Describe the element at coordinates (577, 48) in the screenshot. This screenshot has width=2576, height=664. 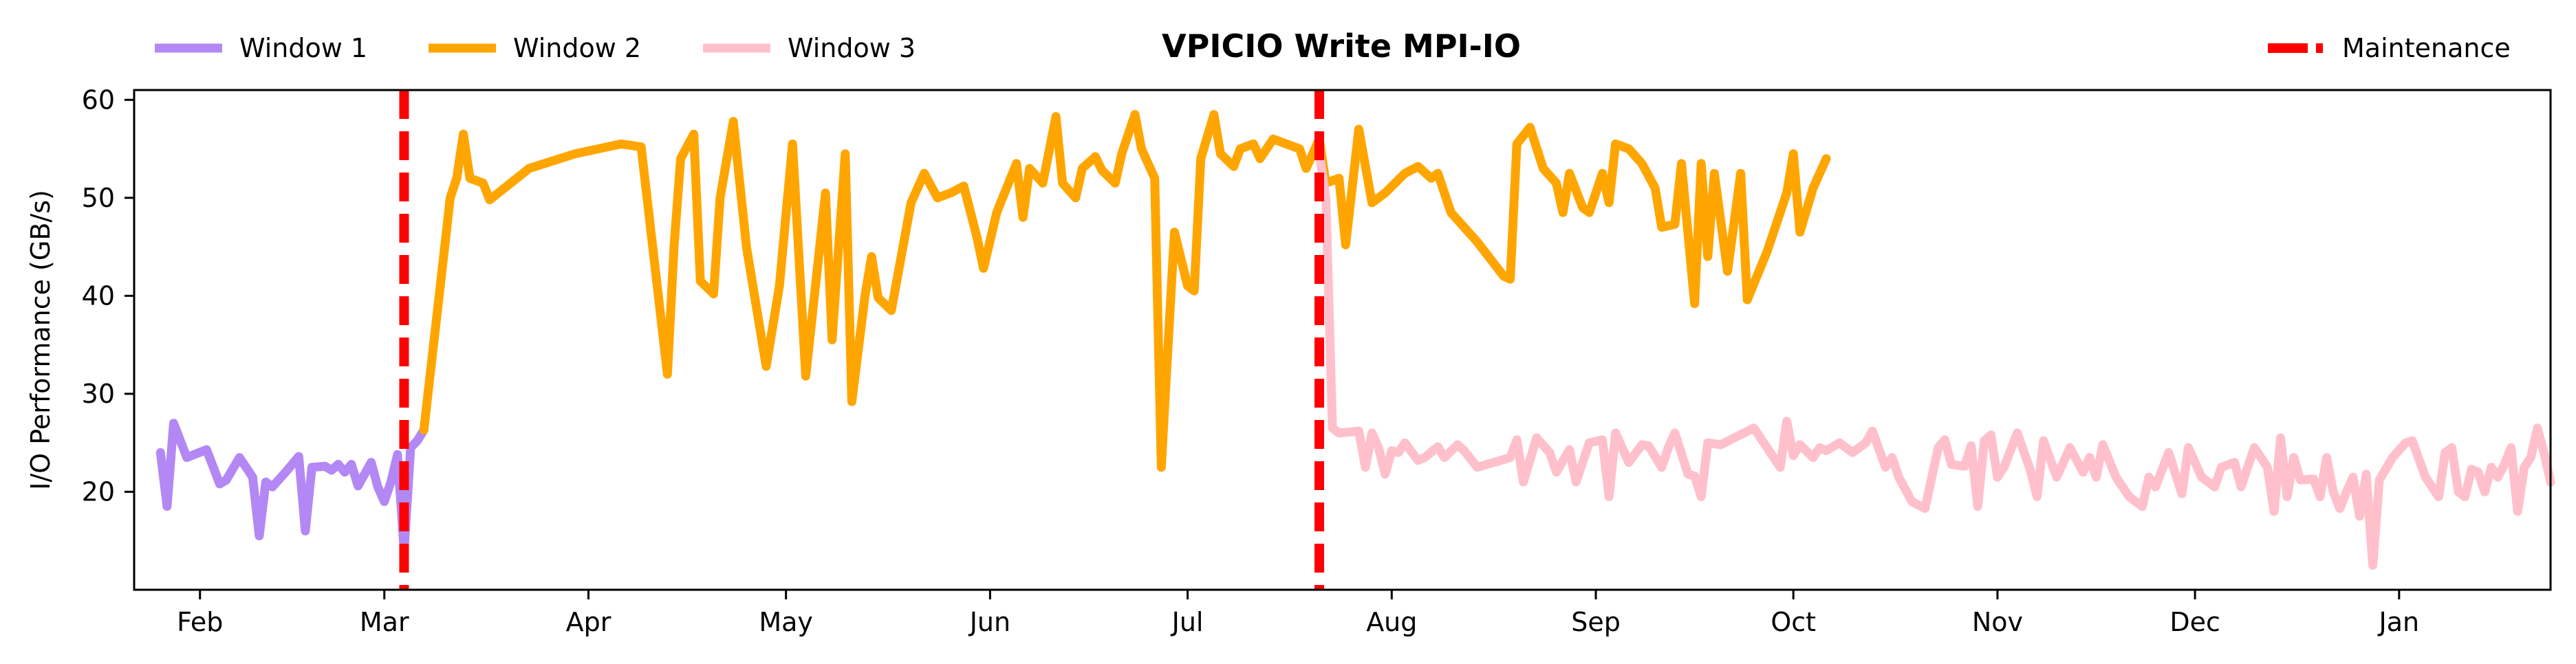
I see `legend-label-2: Window 2` at that location.